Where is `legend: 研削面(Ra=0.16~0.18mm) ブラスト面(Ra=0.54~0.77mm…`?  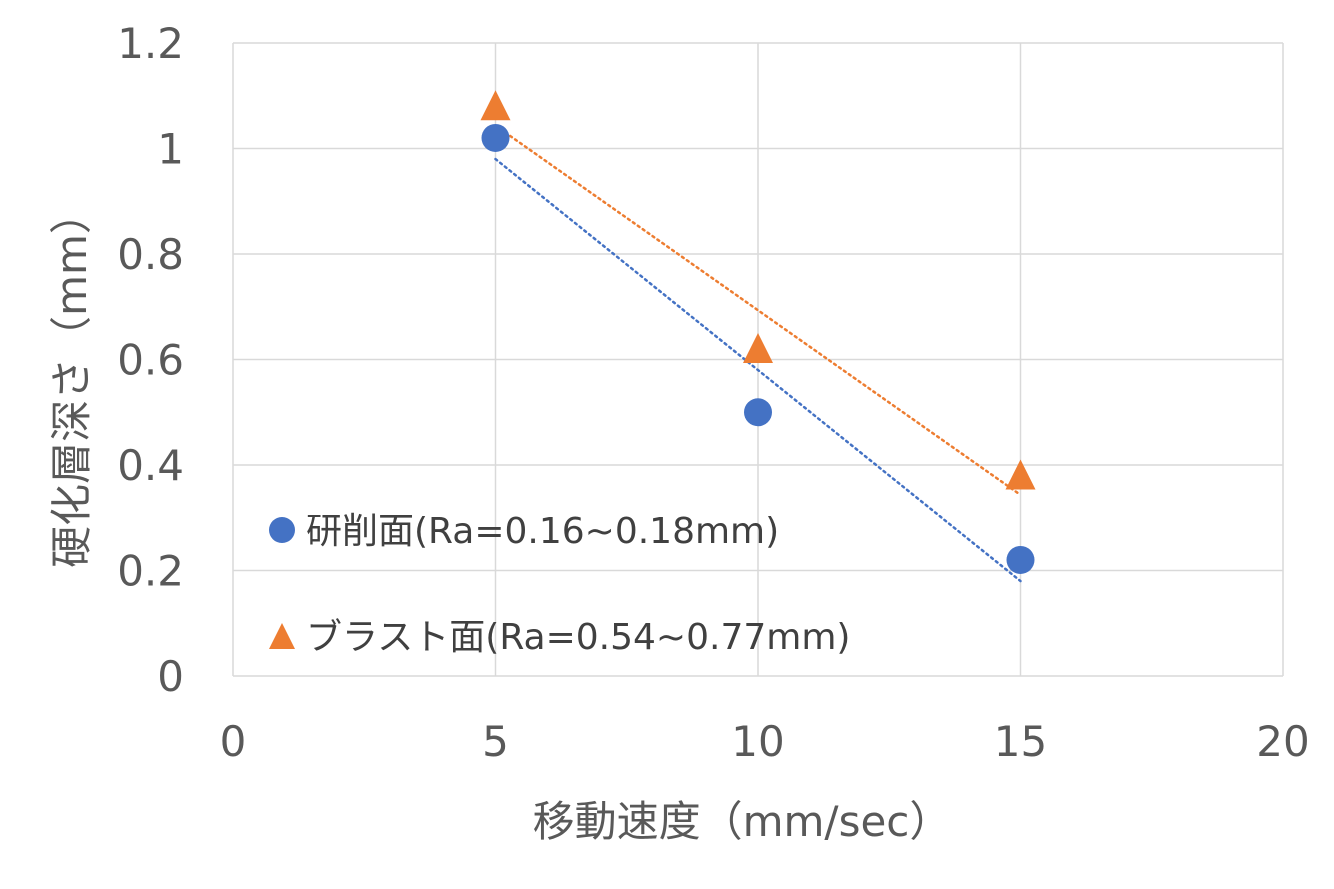 legend: 研削面(Ra=0.16~0.18mm) ブラスト面(Ra=0.54~0.77mm… is located at coordinates (559, 584).